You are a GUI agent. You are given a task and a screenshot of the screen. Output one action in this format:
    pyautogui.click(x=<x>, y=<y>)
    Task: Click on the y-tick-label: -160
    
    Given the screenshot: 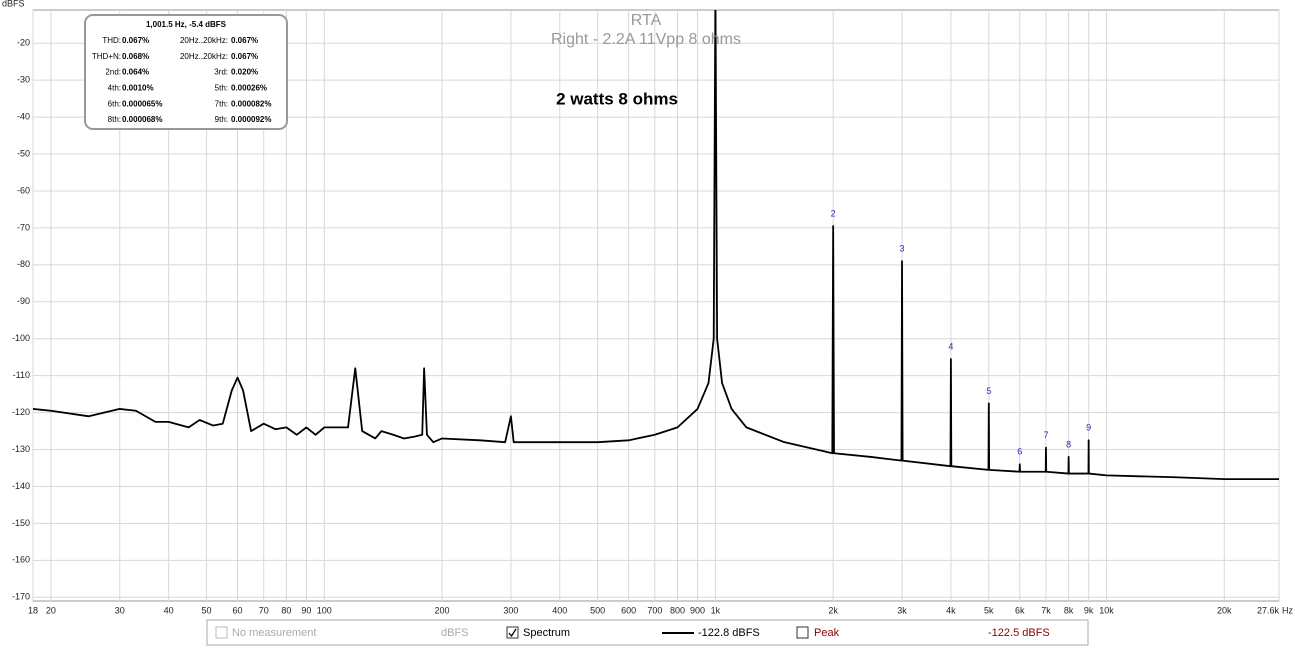 What is the action you would take?
    pyautogui.click(x=21, y=560)
    